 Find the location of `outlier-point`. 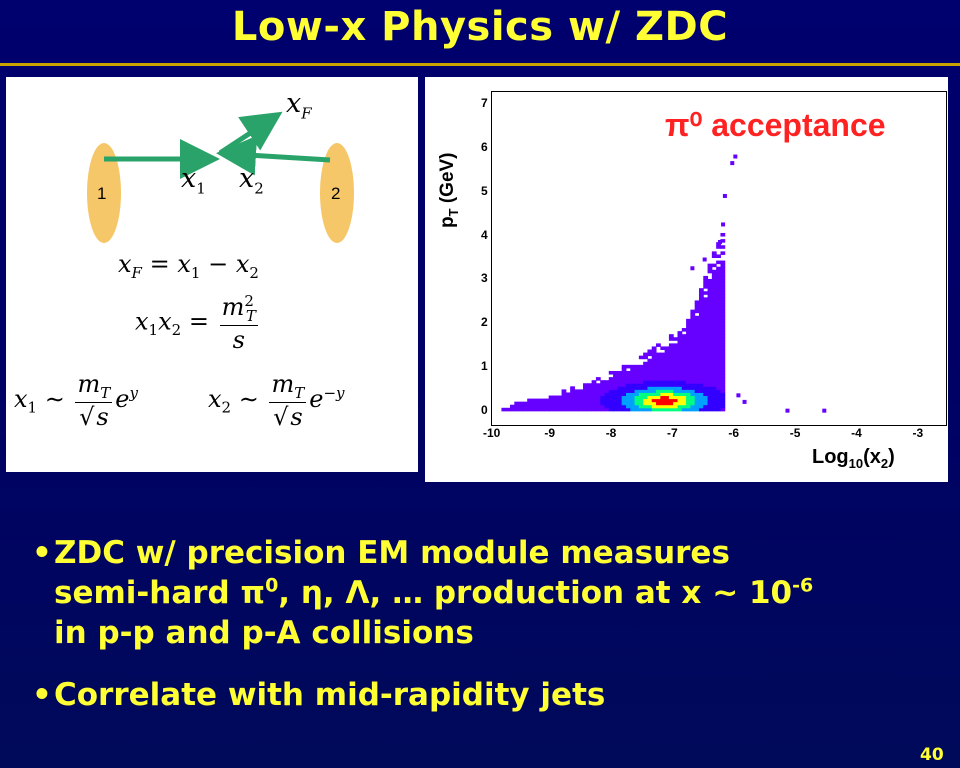

outlier-point is located at coordinates (723, 224).